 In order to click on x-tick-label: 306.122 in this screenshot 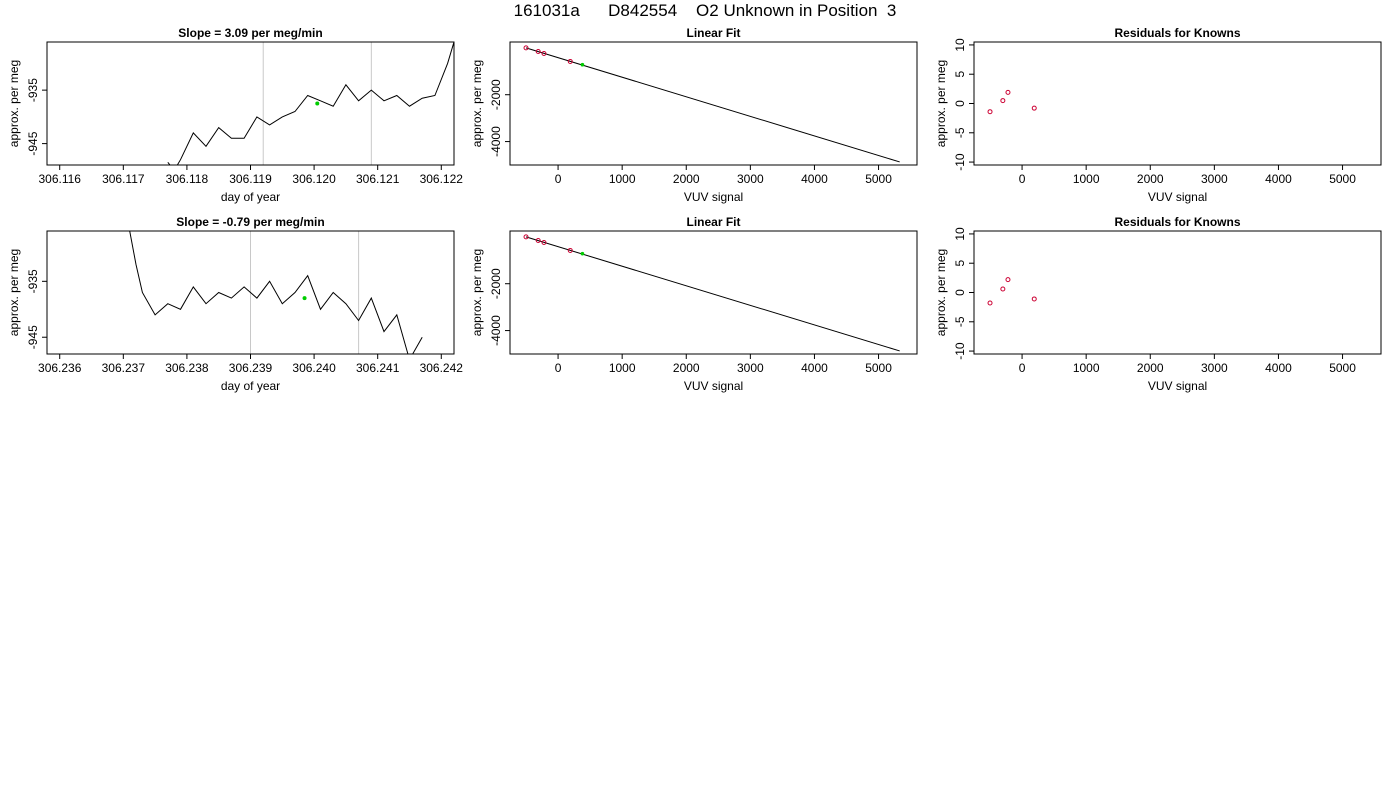, I will do `click(442, 179)`.